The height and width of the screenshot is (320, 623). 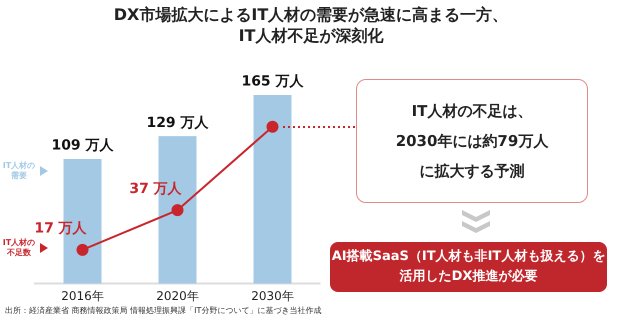 What do you see at coordinates (61, 228) in the screenshot?
I see `data-label: 17 万人` at bounding box center [61, 228].